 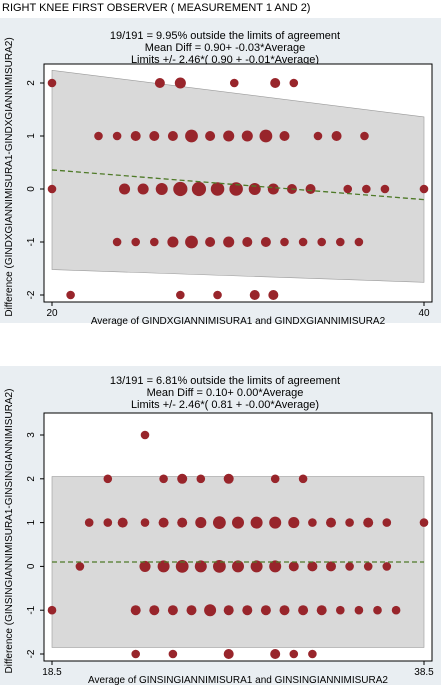 I want to click on y-tick-label: -1, so click(x=31, y=241).